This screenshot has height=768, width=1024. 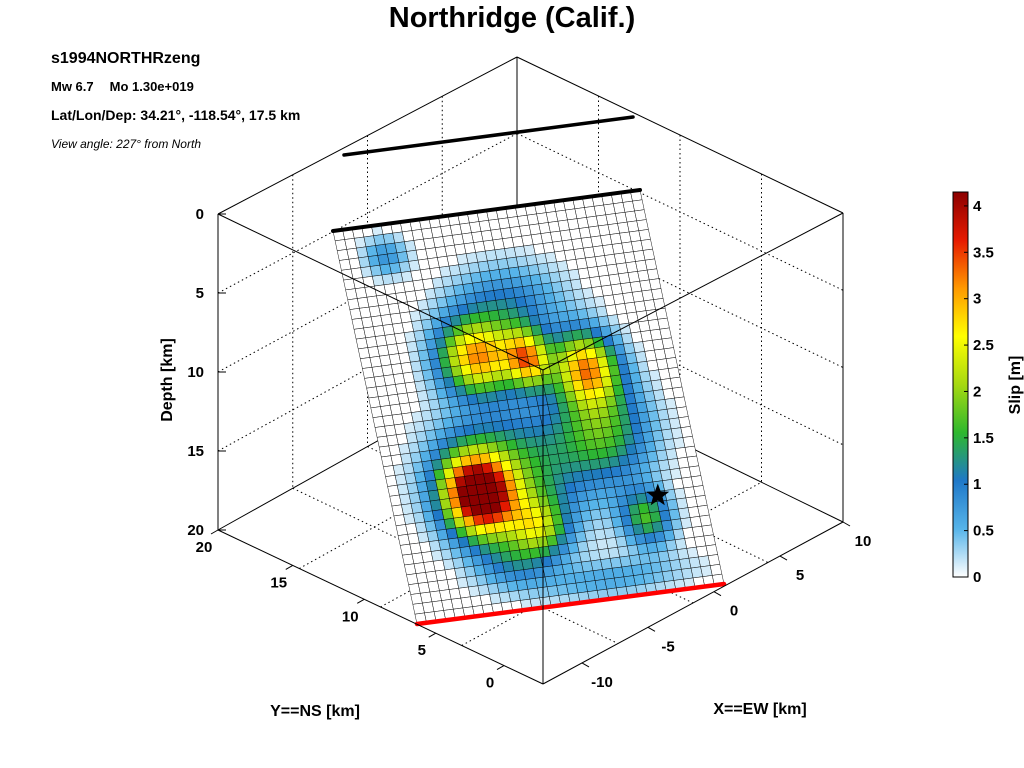 What do you see at coordinates (490, 683) in the screenshot?
I see `ns-tick-label: 0` at bounding box center [490, 683].